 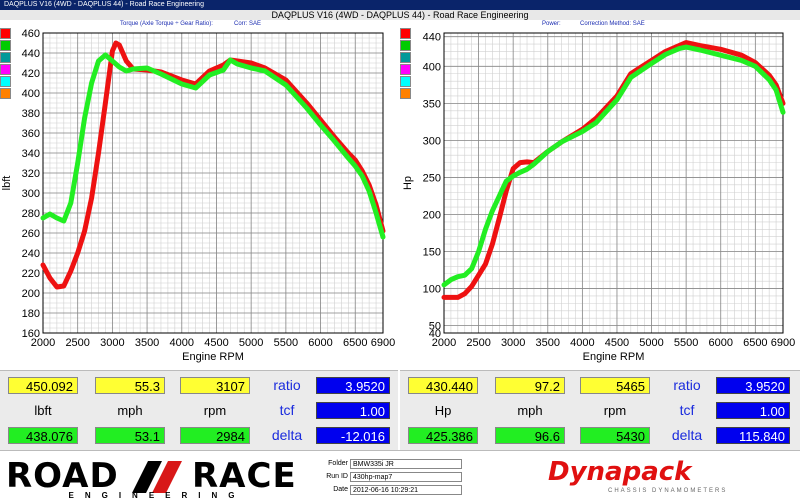 What do you see at coordinates (43, 343) in the screenshot?
I see `x-tick-label: 2000` at bounding box center [43, 343].